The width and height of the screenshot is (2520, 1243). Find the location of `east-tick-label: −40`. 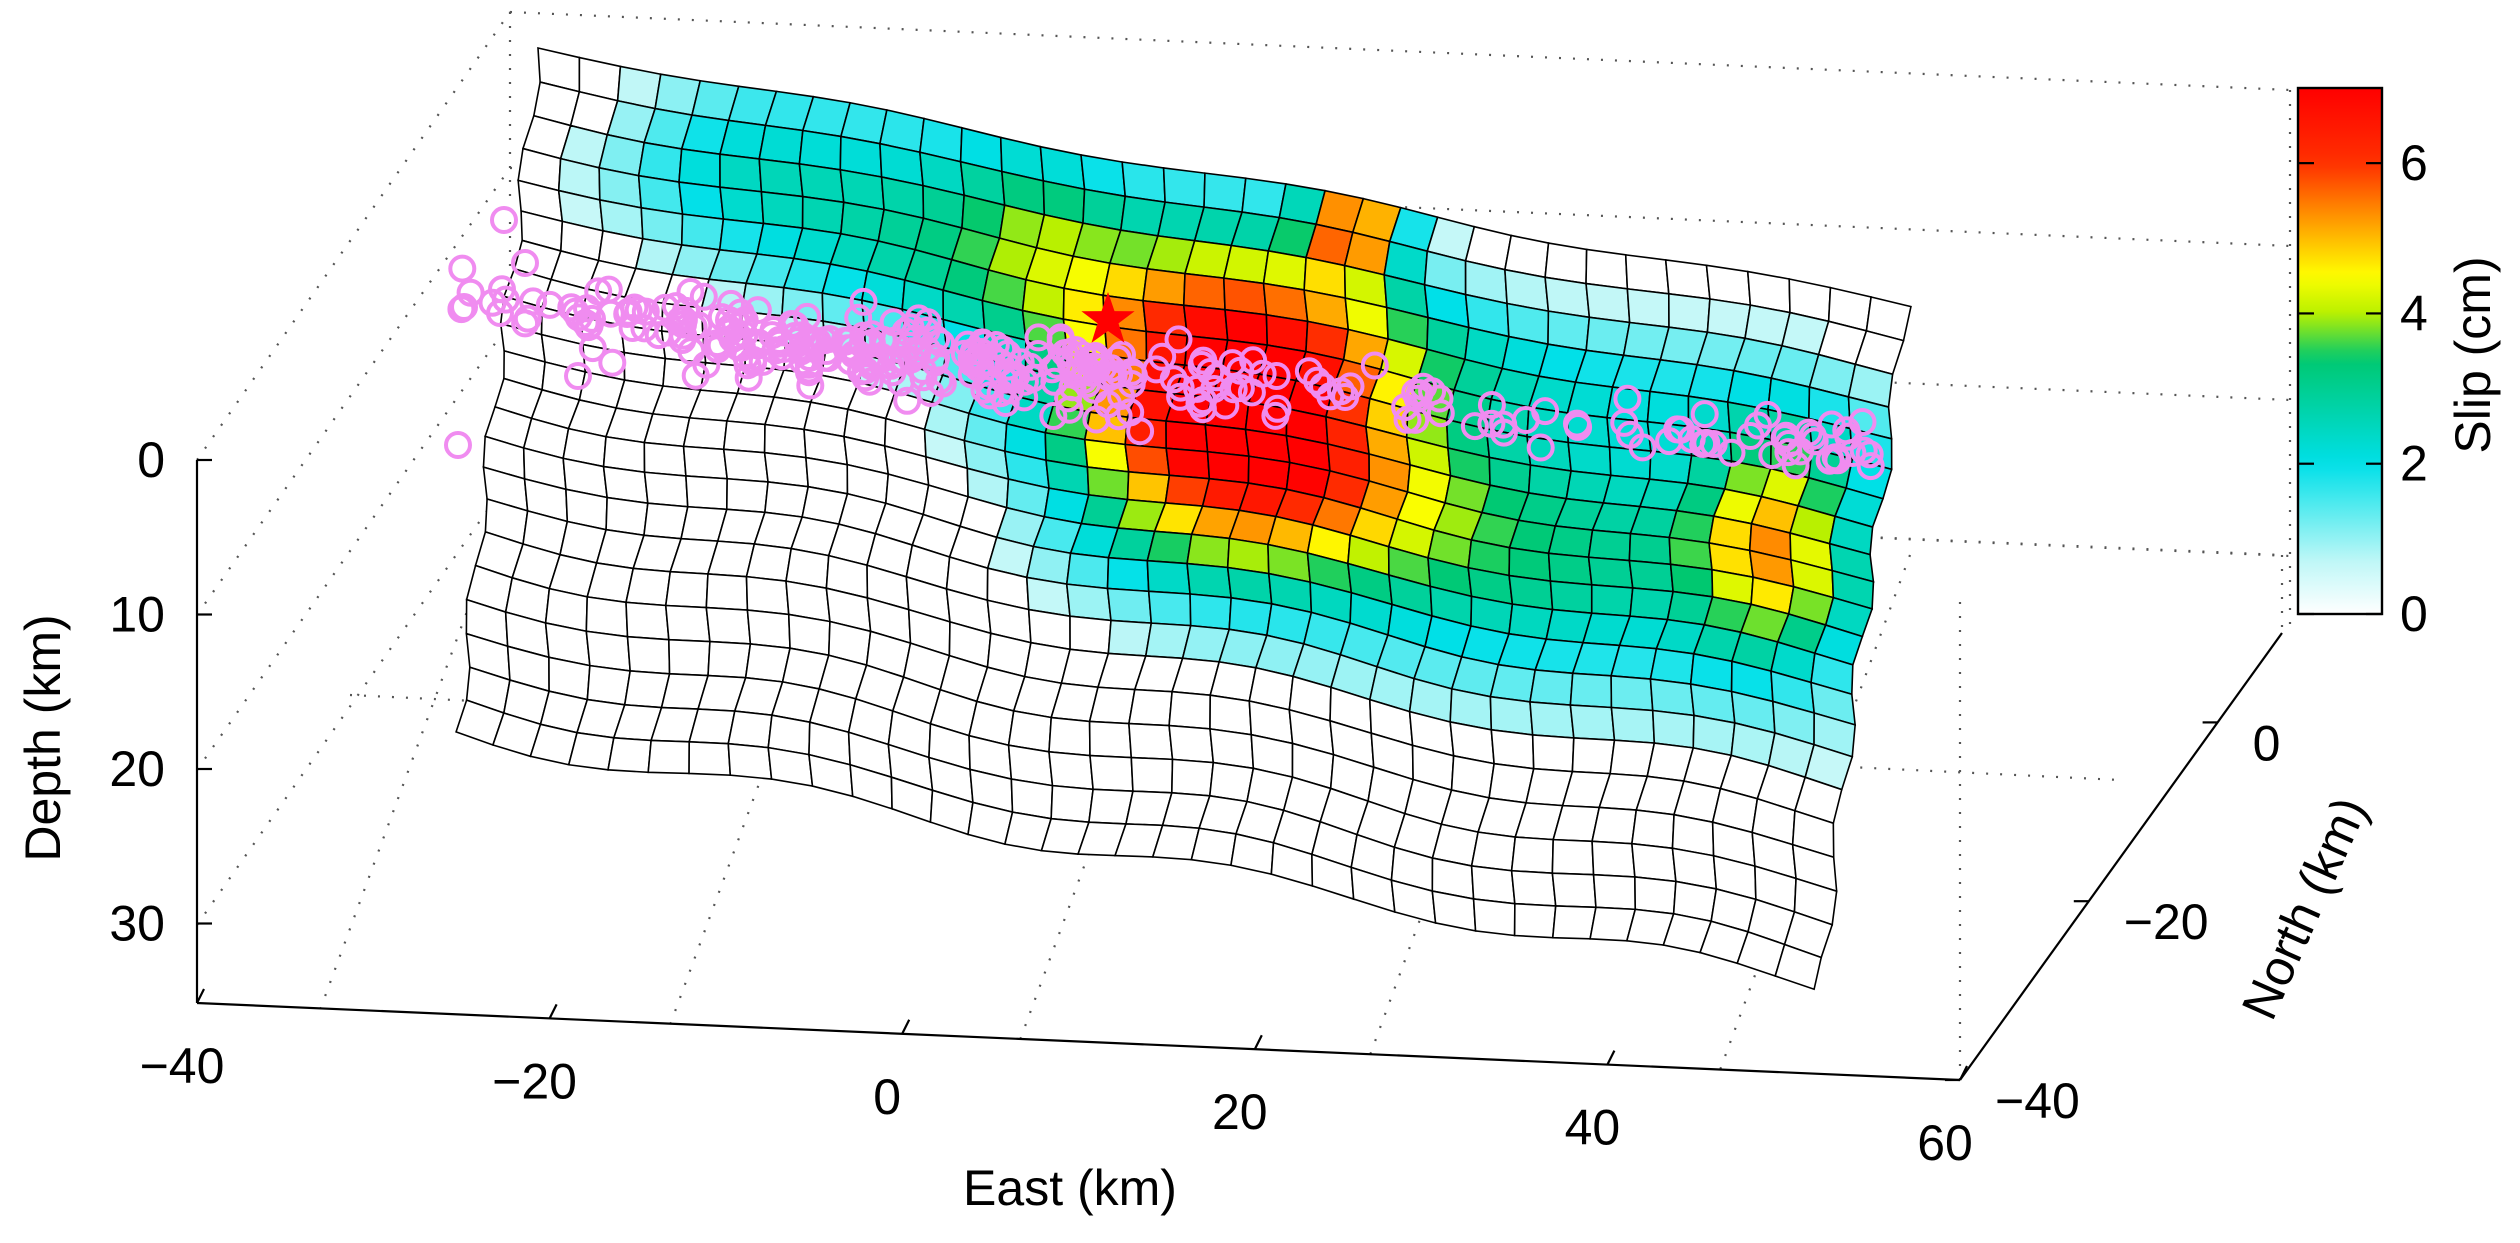

east-tick-label: −40 is located at coordinates (182, 1066).